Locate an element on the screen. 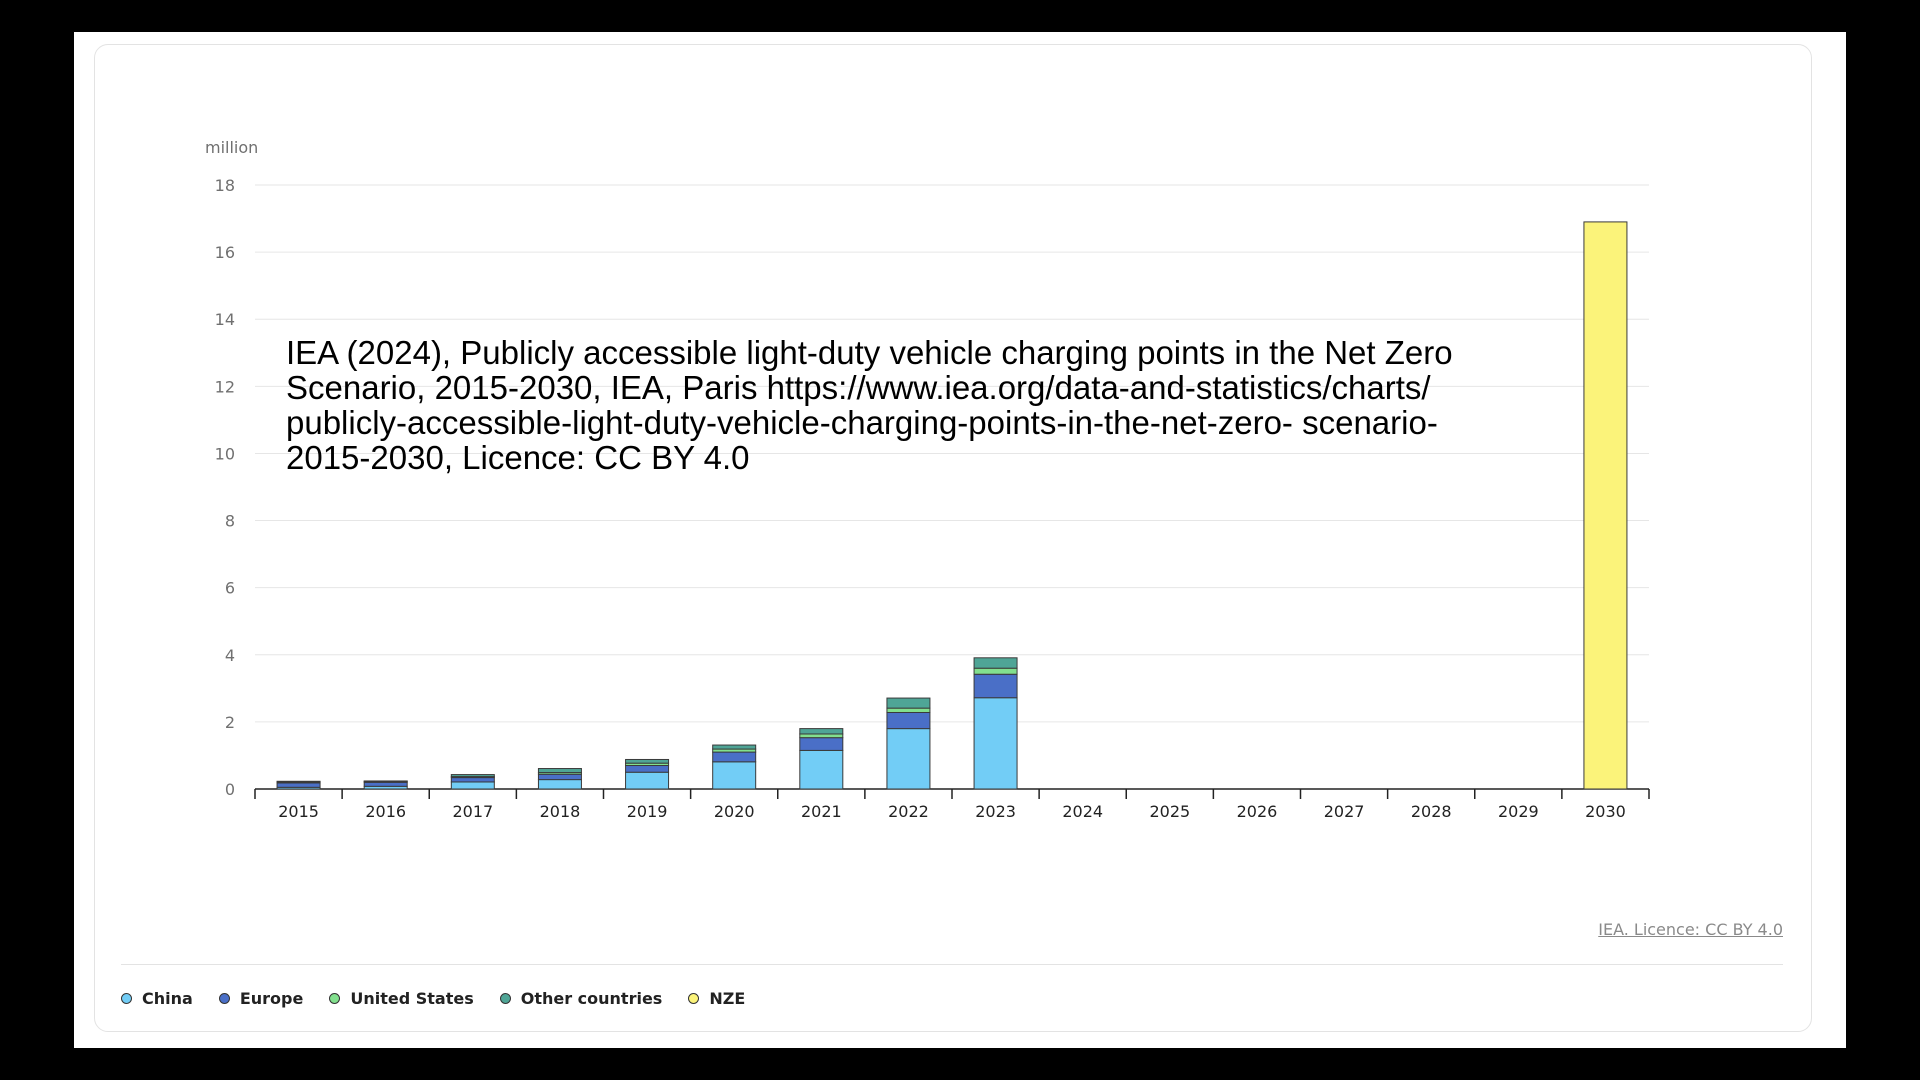 Image resolution: width=1920 pixels, height=1080 pixels. x-tick-label: 2027 is located at coordinates (1344, 811).